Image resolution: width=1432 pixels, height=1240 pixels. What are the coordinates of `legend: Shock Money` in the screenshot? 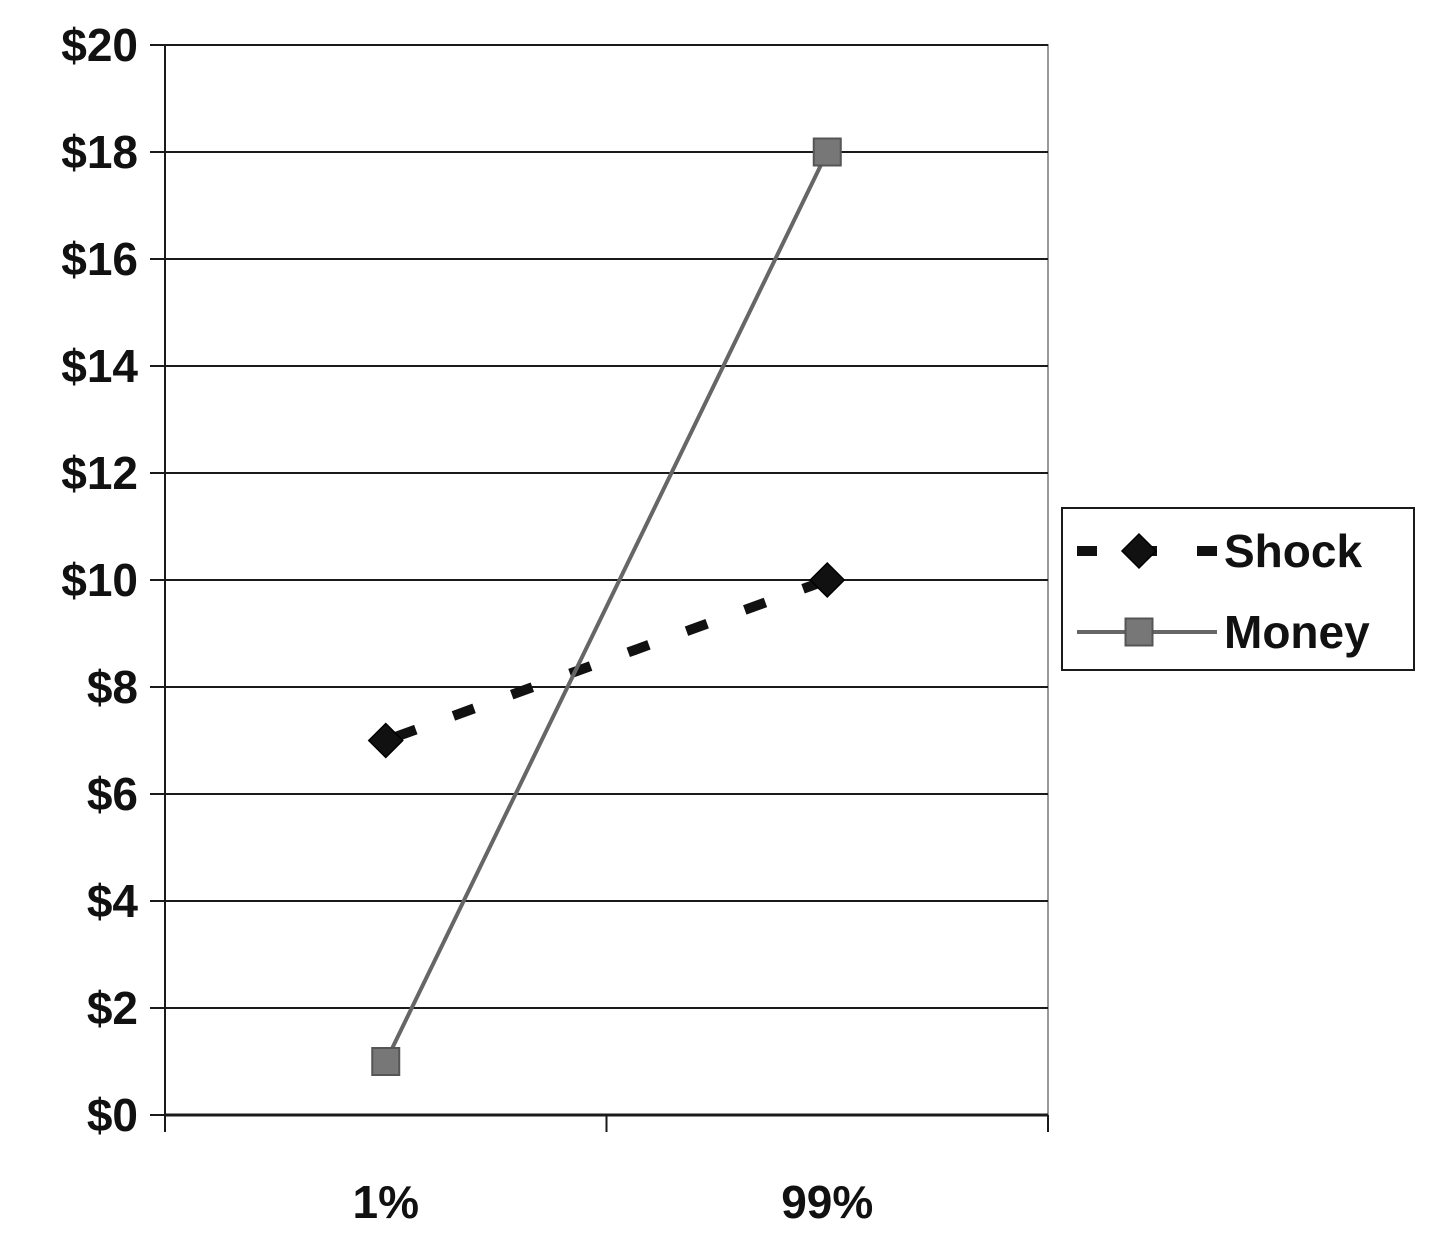 It's located at (1238, 589).